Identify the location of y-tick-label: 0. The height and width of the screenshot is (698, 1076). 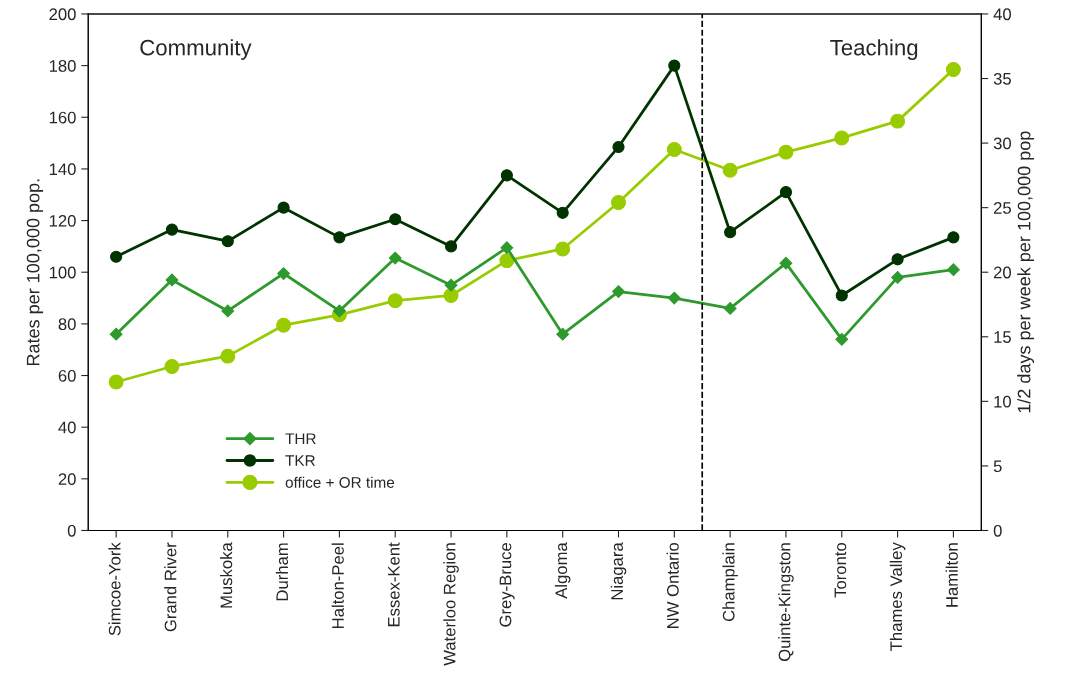
(71, 530).